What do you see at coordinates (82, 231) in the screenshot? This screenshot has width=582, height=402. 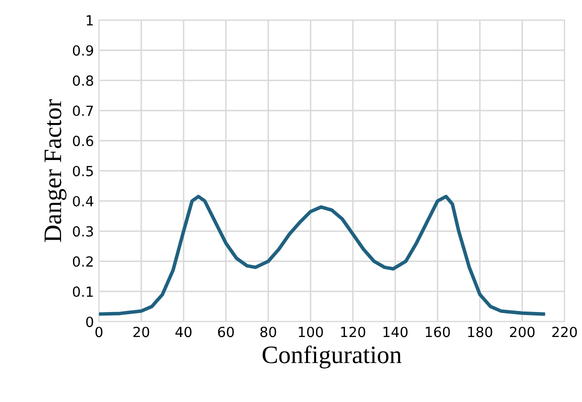 I see `y-tick-label: 0.3` at bounding box center [82, 231].